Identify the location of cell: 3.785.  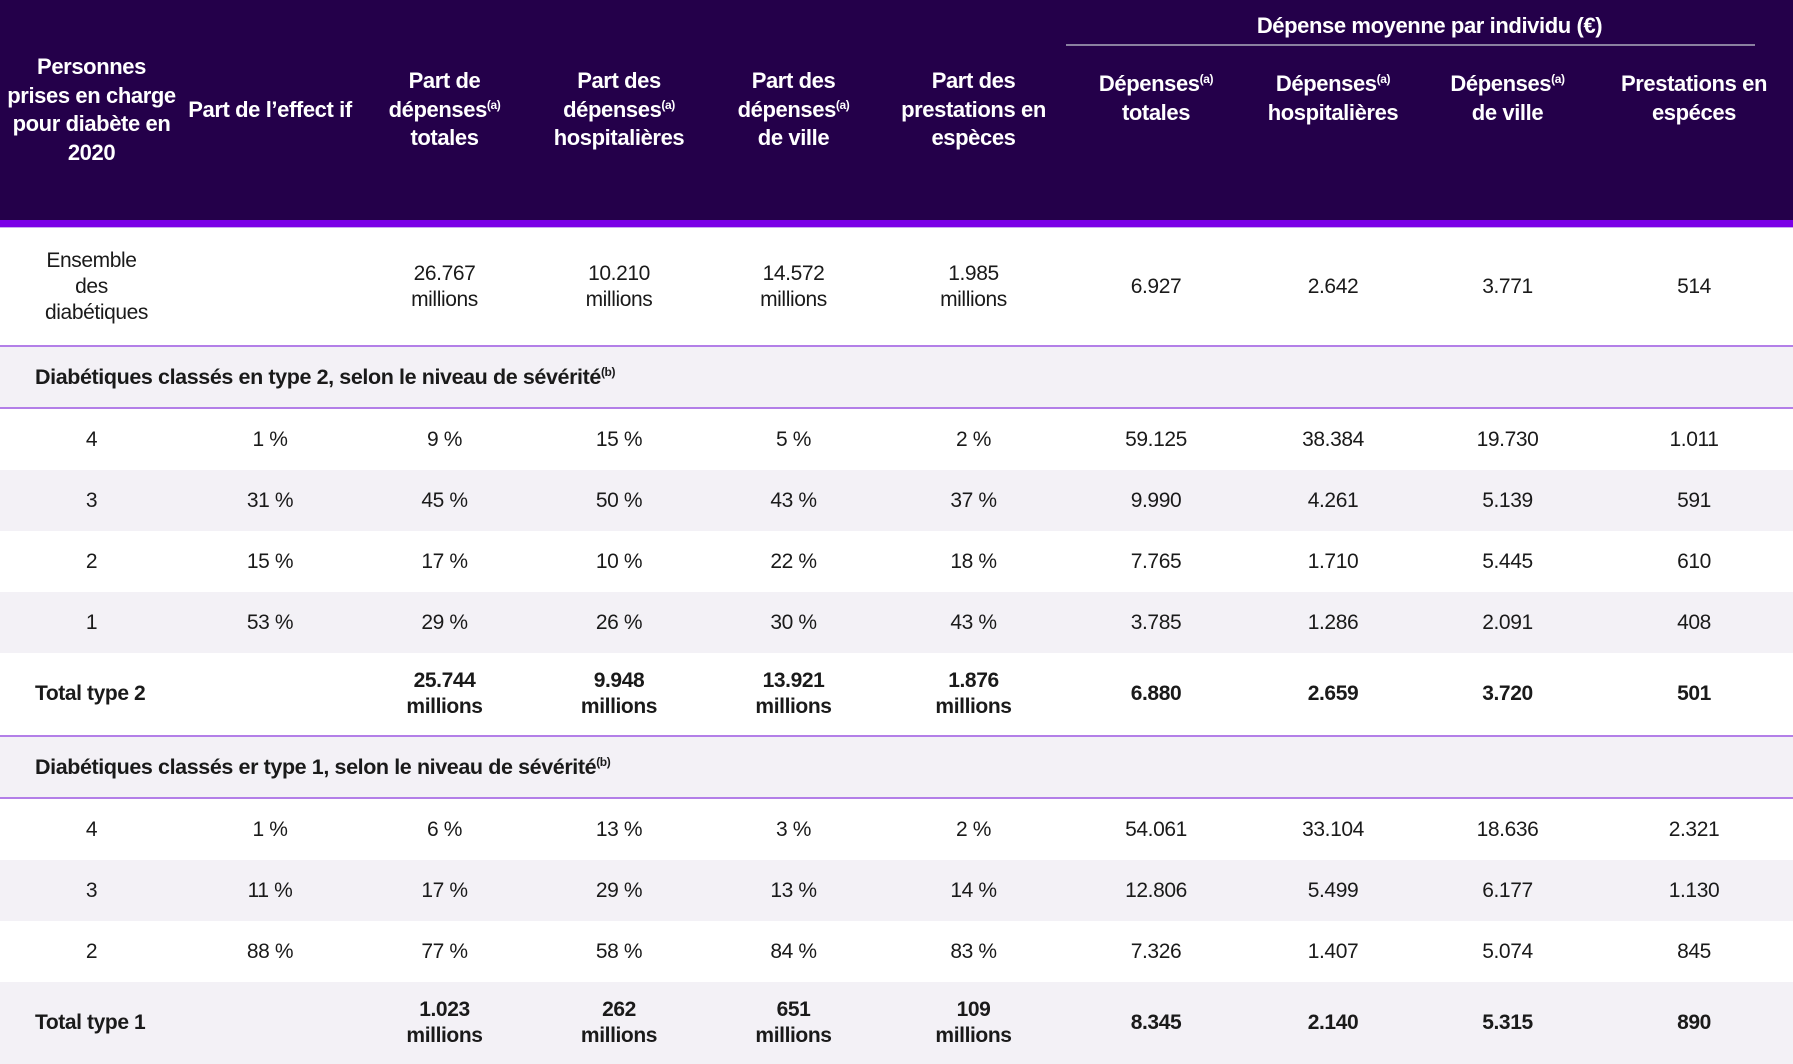
(1156, 622).